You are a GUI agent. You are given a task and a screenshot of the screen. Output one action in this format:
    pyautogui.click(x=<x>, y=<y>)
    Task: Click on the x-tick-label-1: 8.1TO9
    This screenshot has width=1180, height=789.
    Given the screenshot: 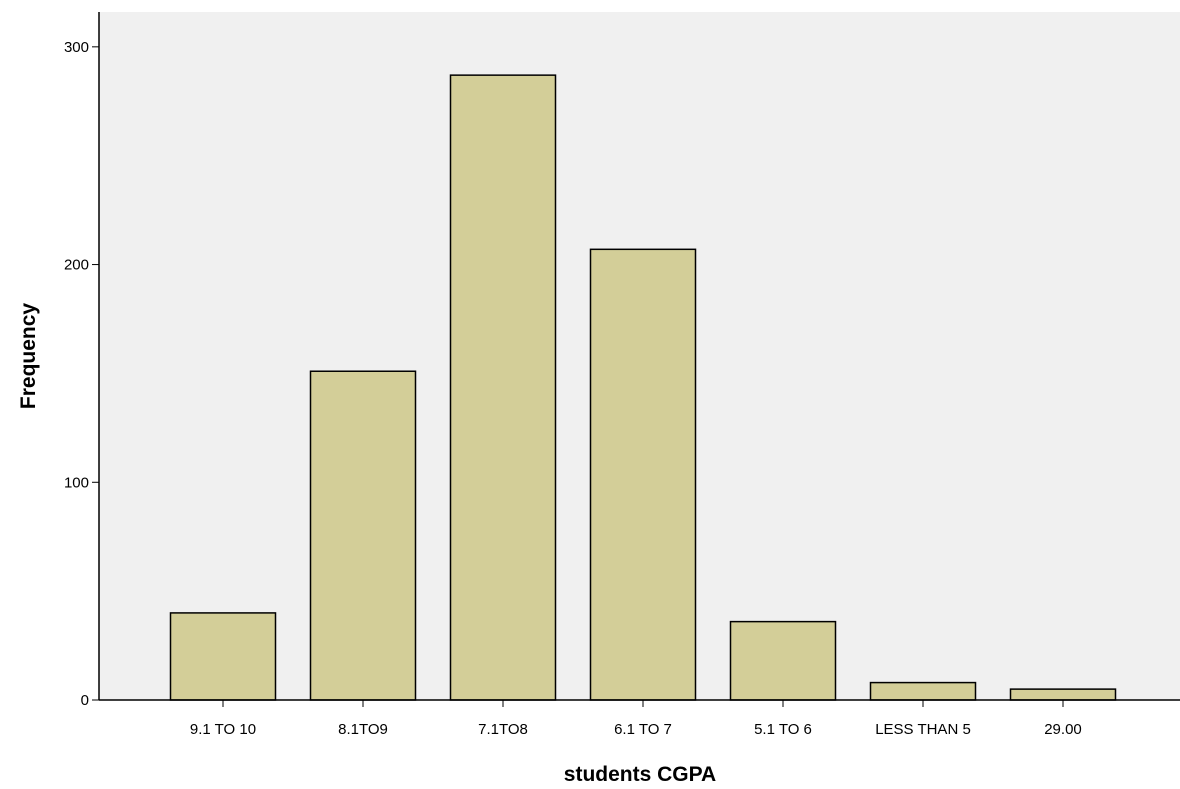 What is the action you would take?
    pyautogui.click(x=363, y=729)
    